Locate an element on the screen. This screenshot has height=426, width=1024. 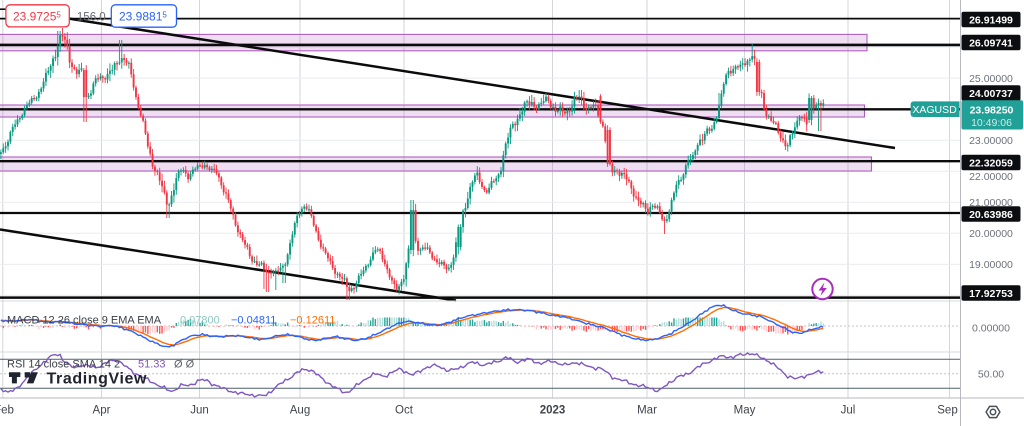
svg-text: 25.00000 is located at coordinates (991, 79).